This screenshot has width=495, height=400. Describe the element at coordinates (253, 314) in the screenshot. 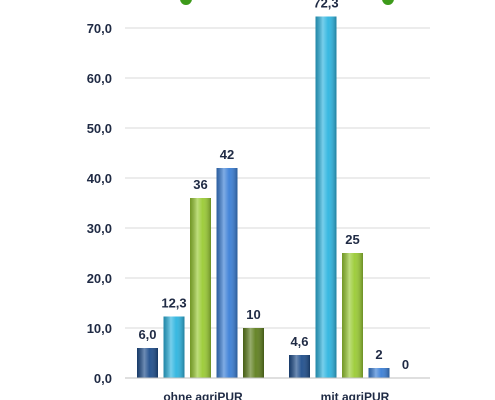

I see `data-label: 10` at that location.